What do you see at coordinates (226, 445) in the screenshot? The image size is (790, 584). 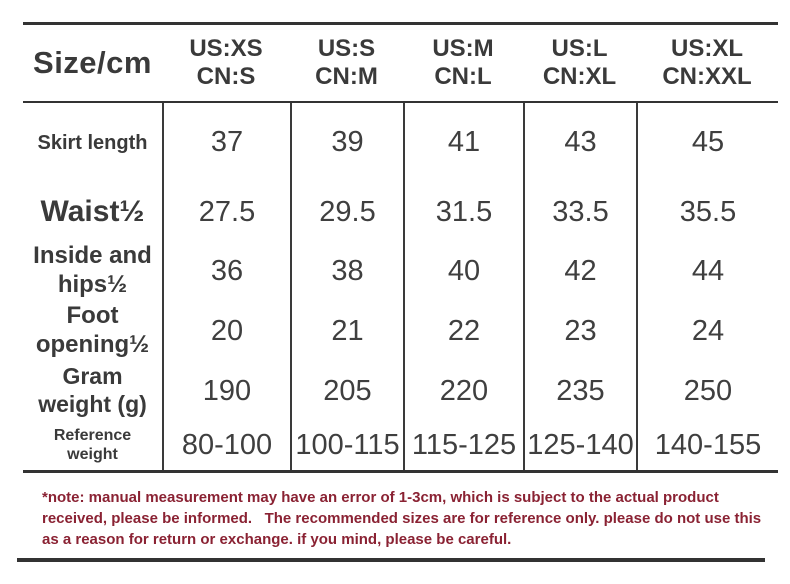 I see `table-cell: 80-100` at bounding box center [226, 445].